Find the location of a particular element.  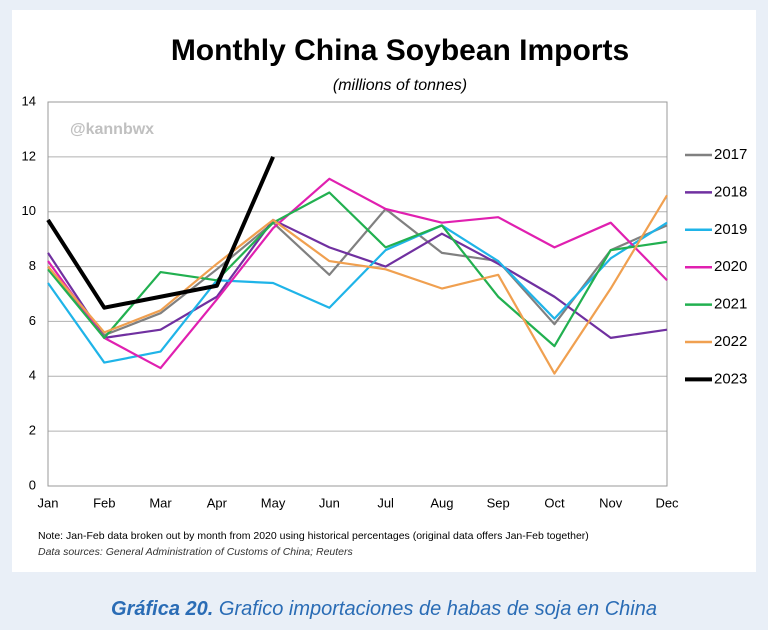

y-tick-label: 6 is located at coordinates (32, 320).